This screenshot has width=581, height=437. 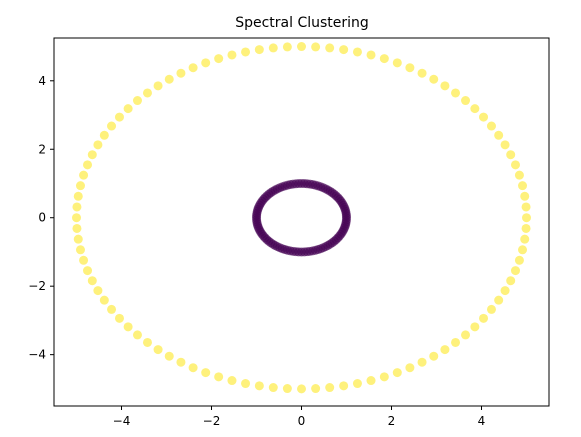 I want to click on chart-title: Spectral Clustering, so click(x=302, y=23).